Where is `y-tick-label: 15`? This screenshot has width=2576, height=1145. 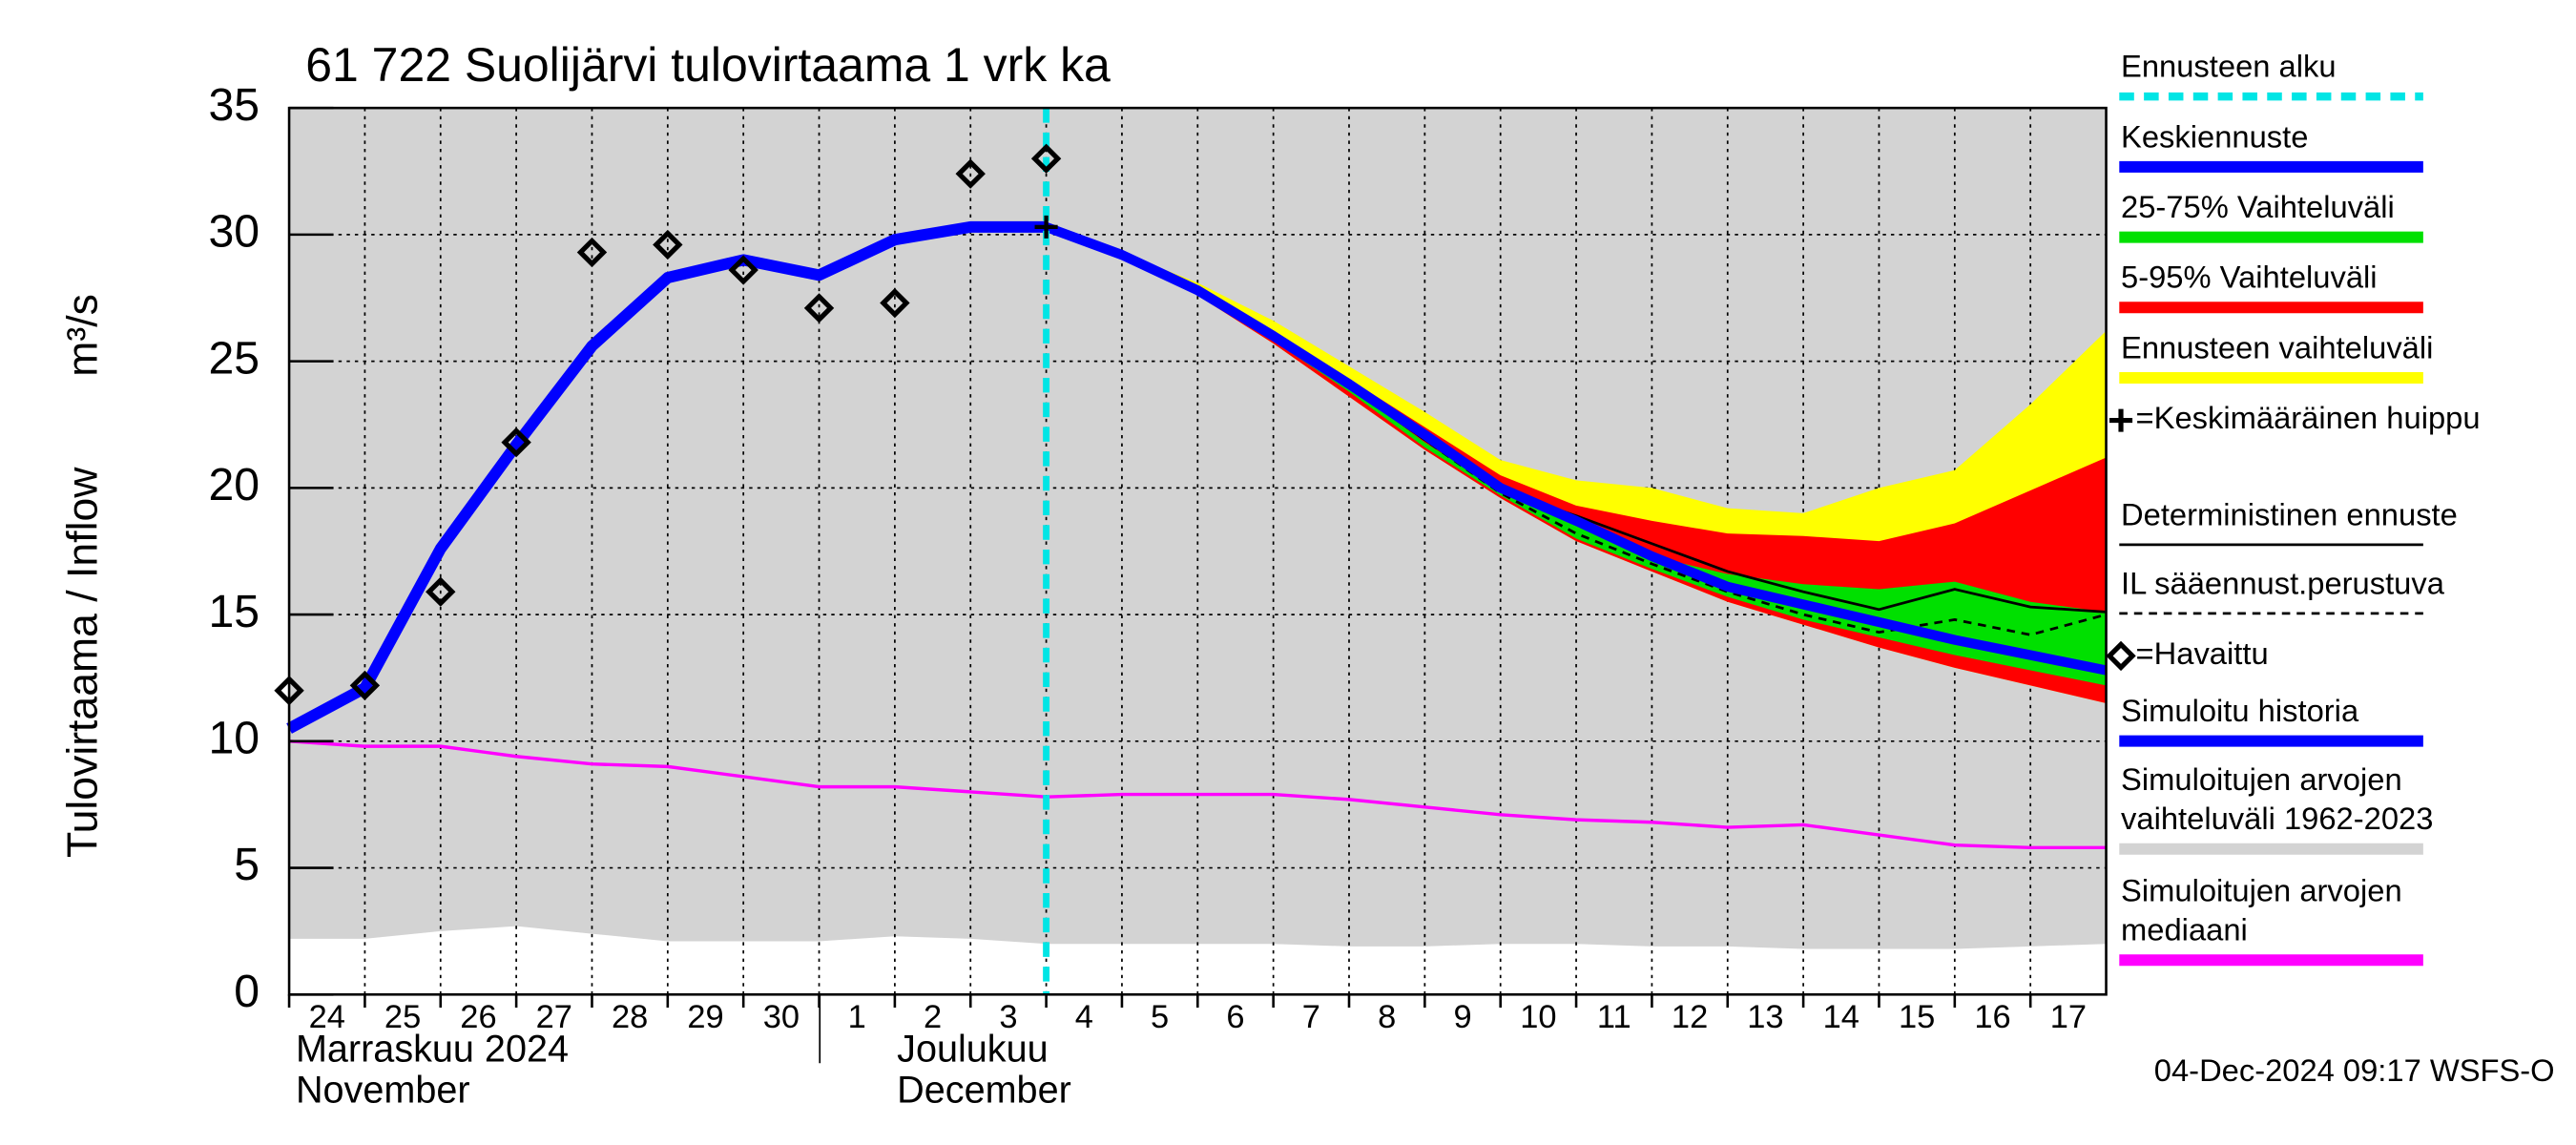 y-tick-label: 15 is located at coordinates (234, 611).